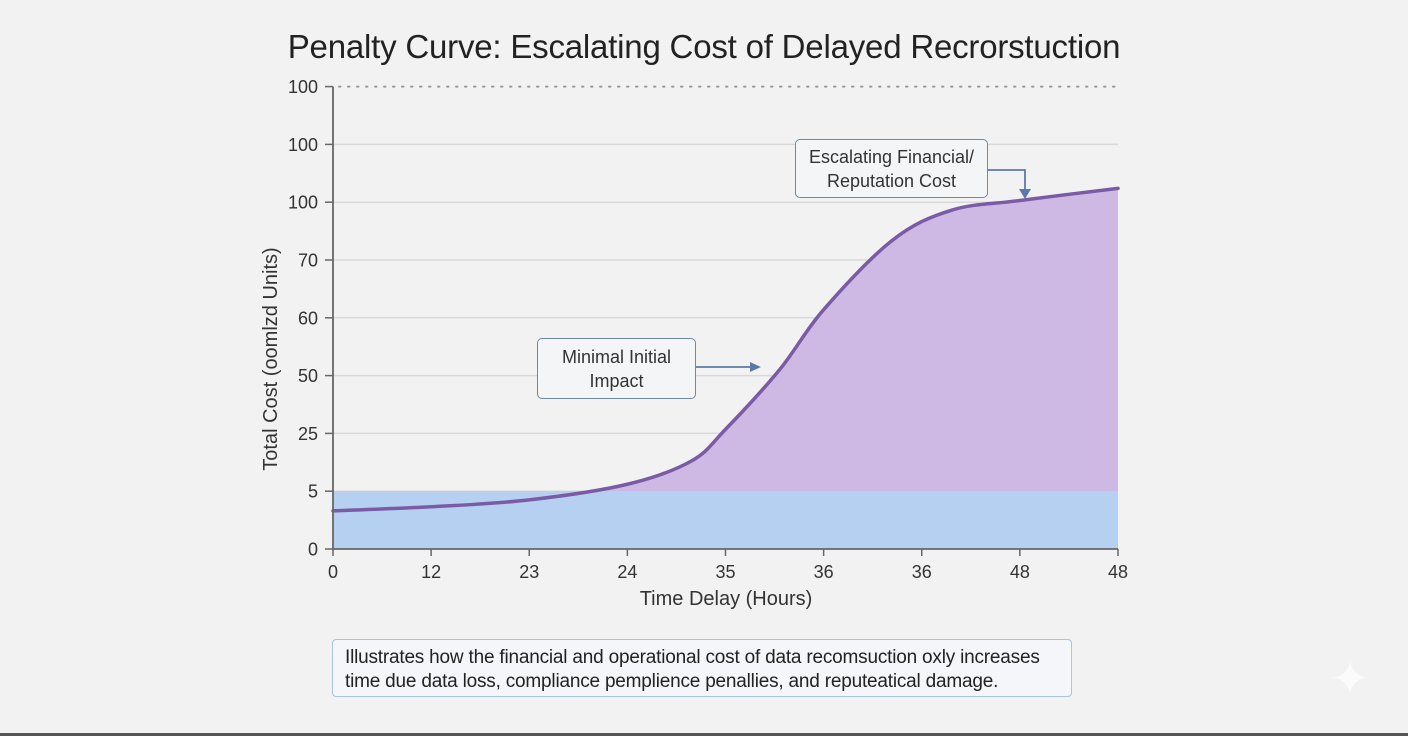 Image resolution: width=1408 pixels, height=736 pixels. I want to click on annotation-minimal-line2: Impact, so click(616, 381).